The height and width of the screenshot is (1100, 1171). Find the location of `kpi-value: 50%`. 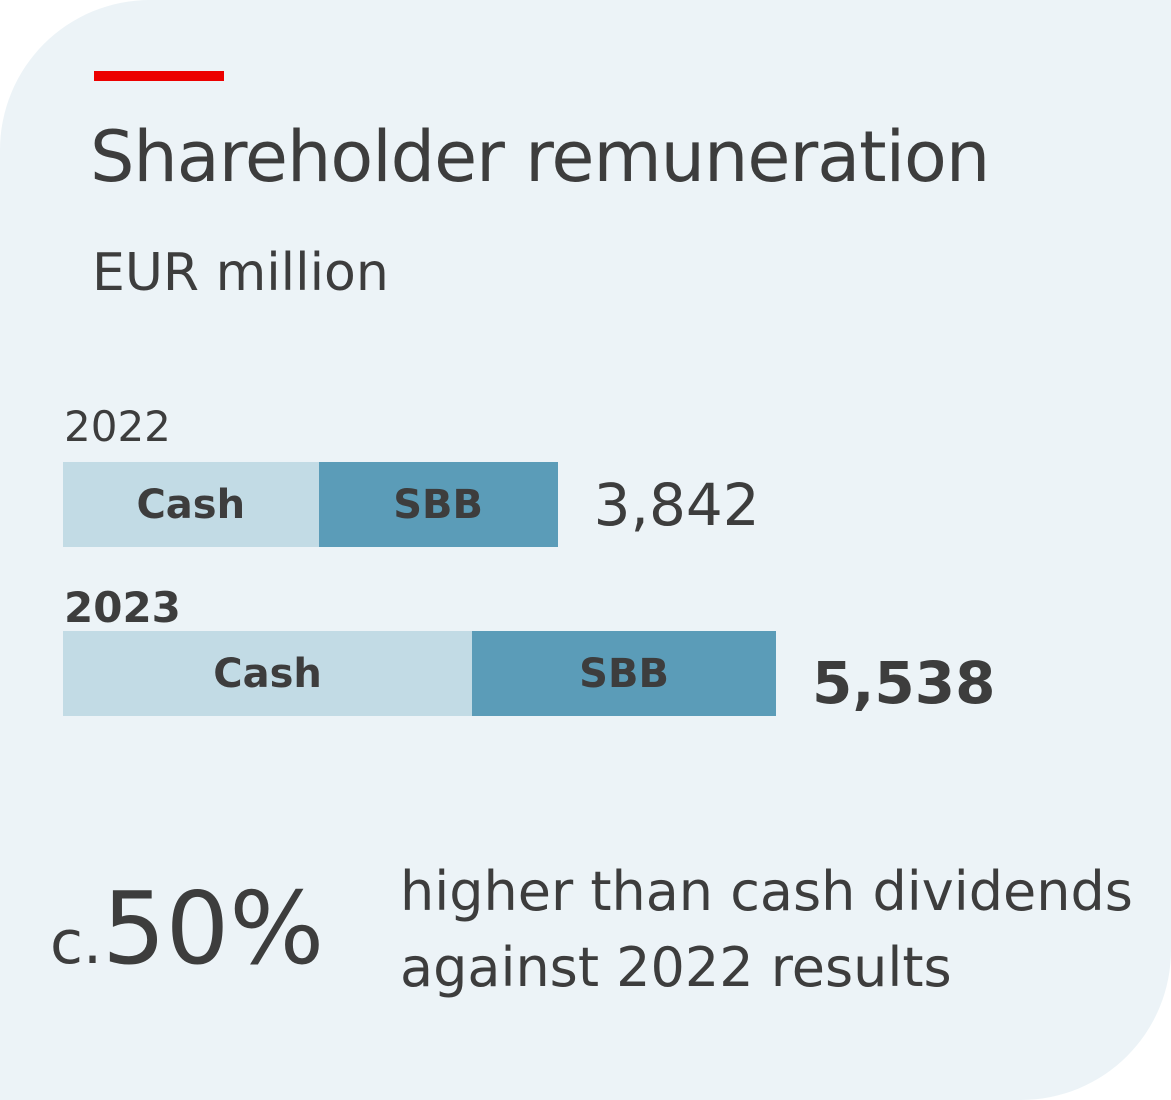

kpi-value: 50% is located at coordinates (213, 928).